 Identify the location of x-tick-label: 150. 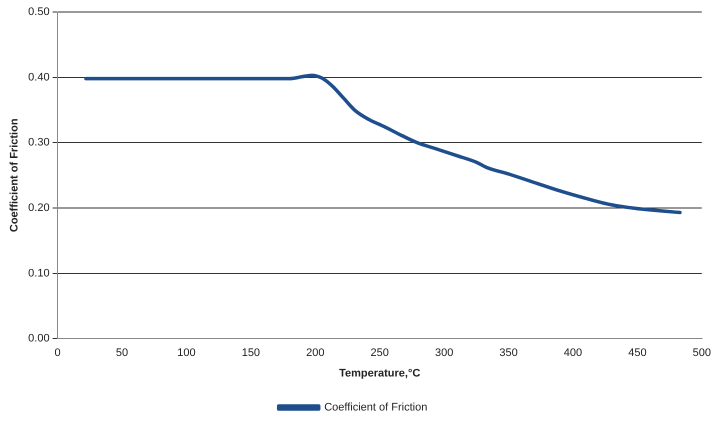
(251, 353).